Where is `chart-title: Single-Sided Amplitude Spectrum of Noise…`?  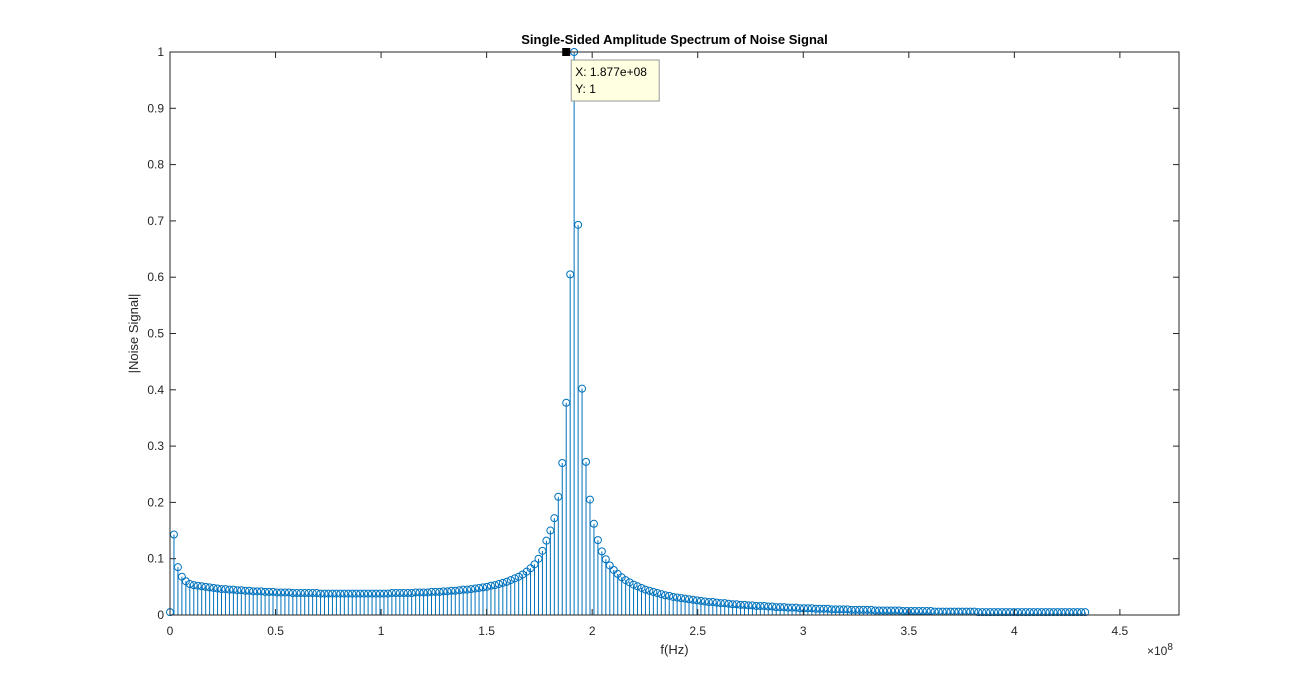 chart-title: Single-Sided Amplitude Spectrum of Noise… is located at coordinates (674, 39).